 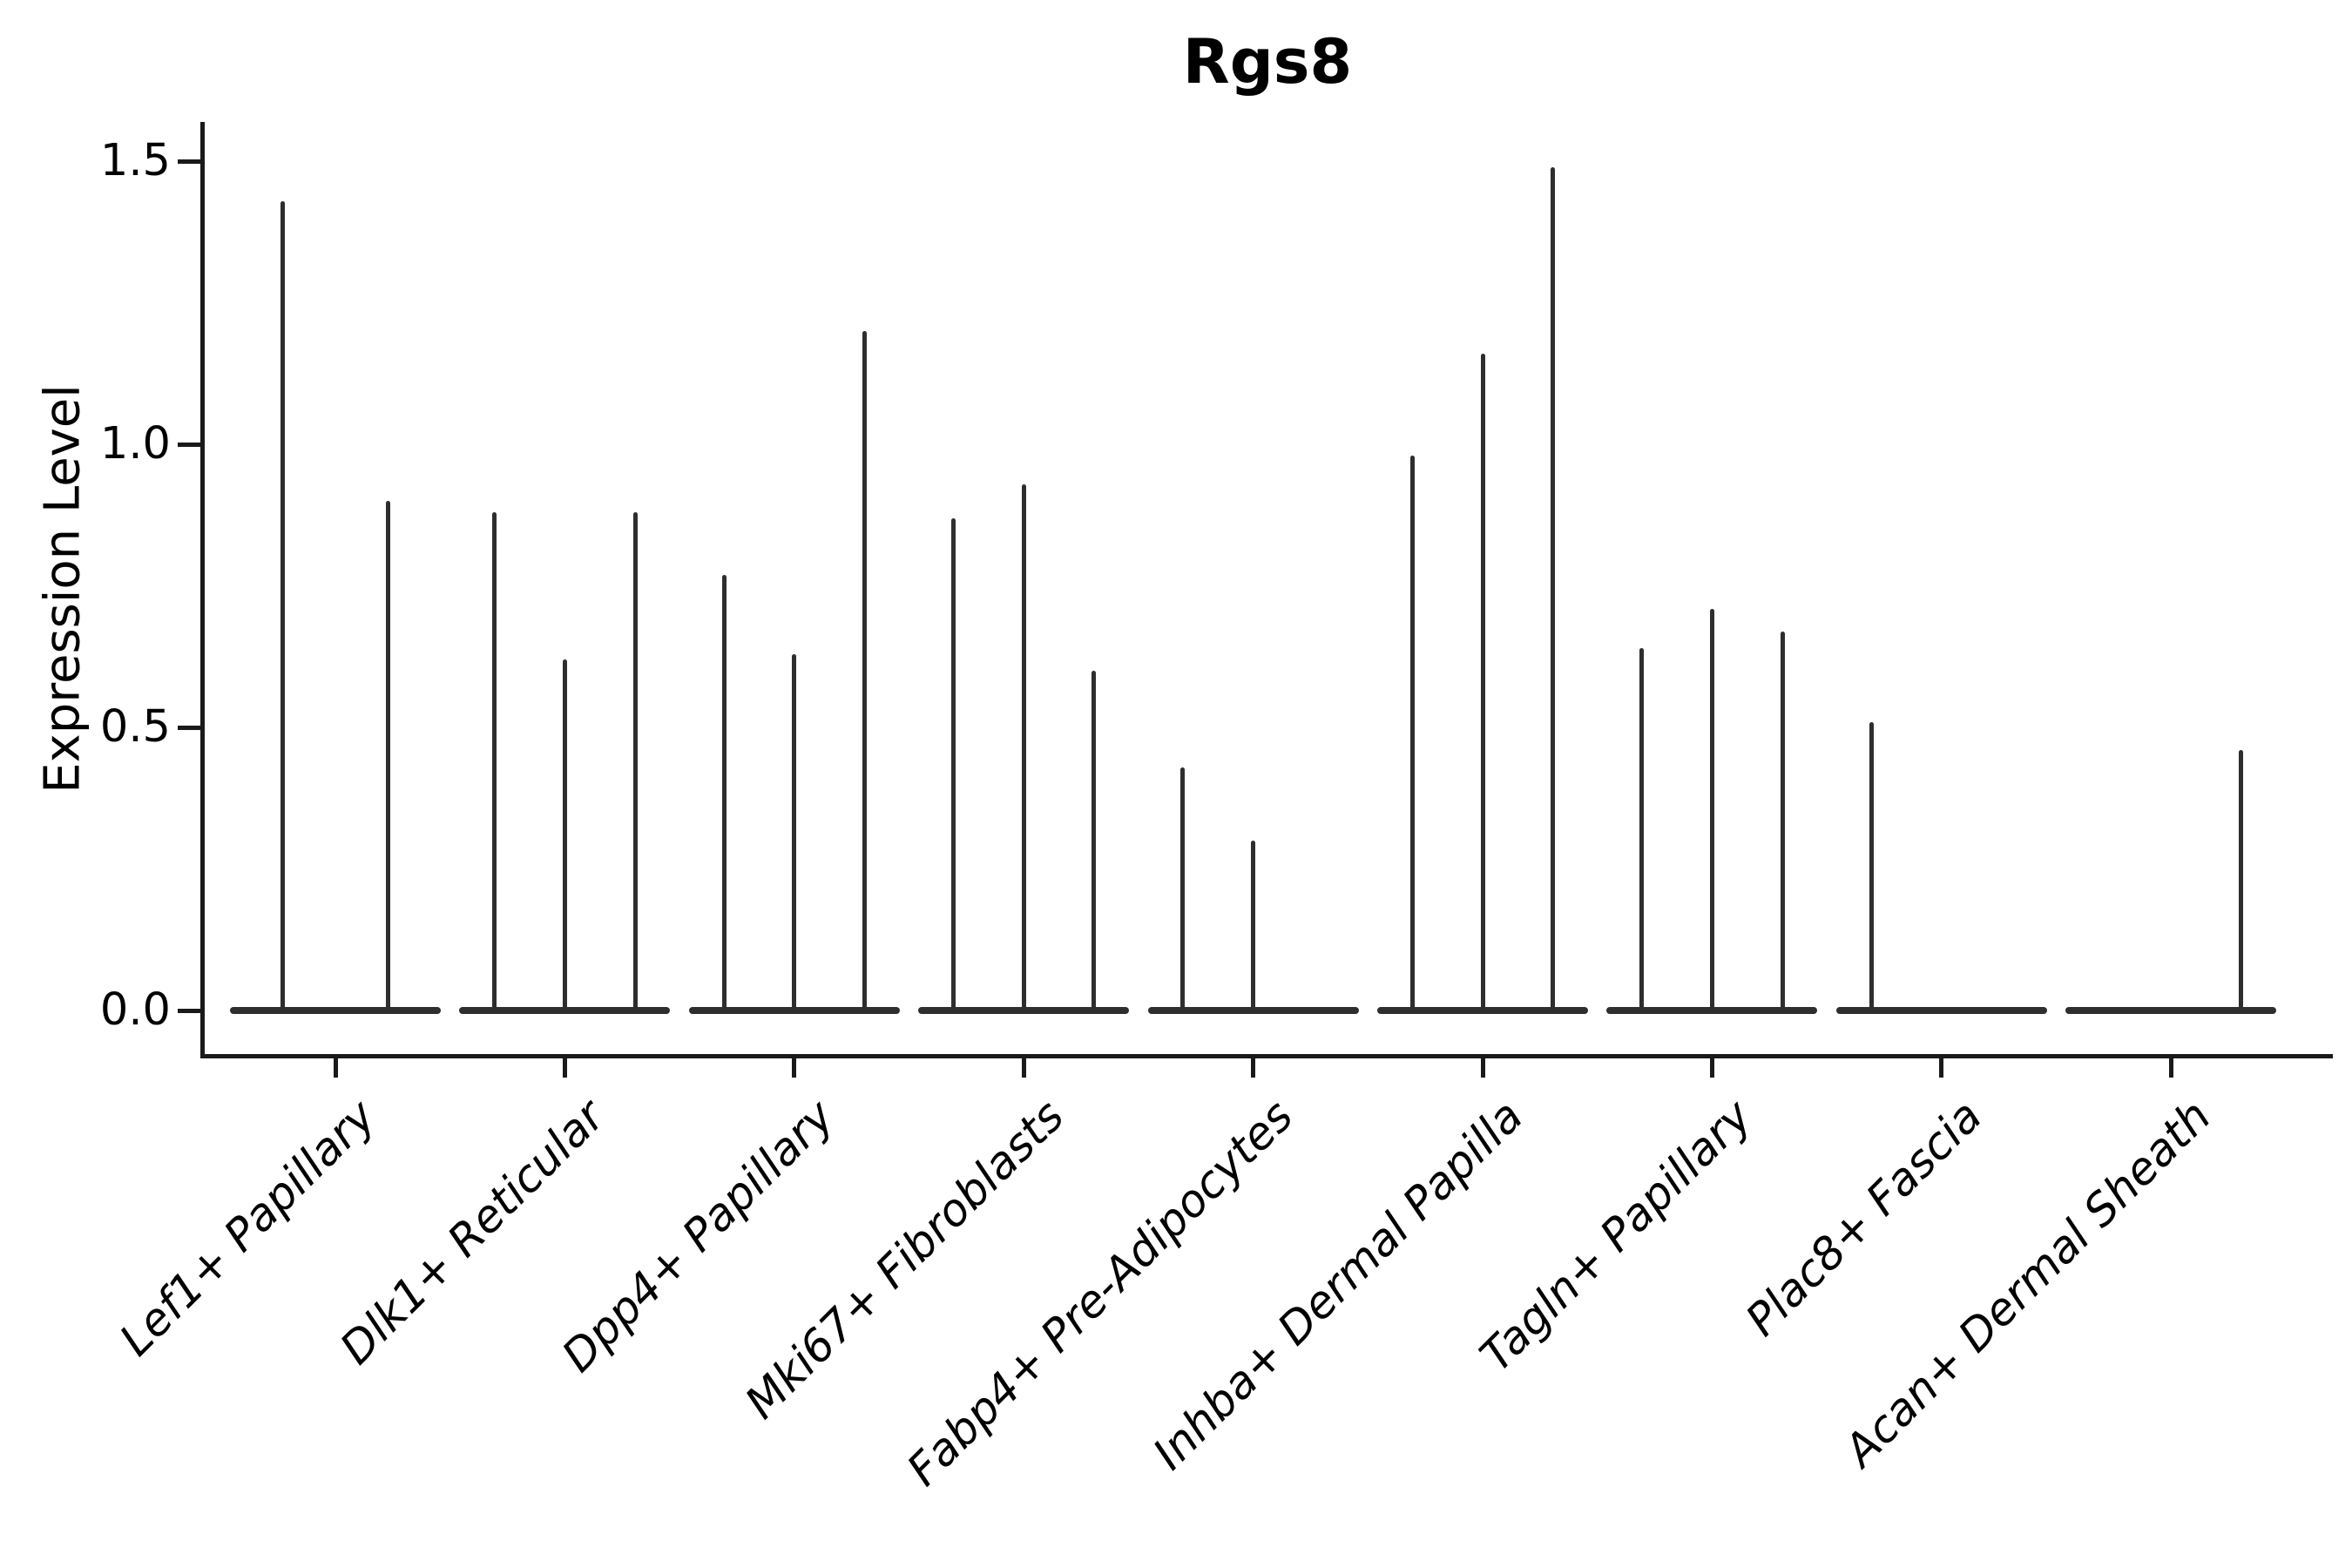 What do you see at coordinates (135, 727) in the screenshot?
I see `y-tick-label: 0.5` at bounding box center [135, 727].